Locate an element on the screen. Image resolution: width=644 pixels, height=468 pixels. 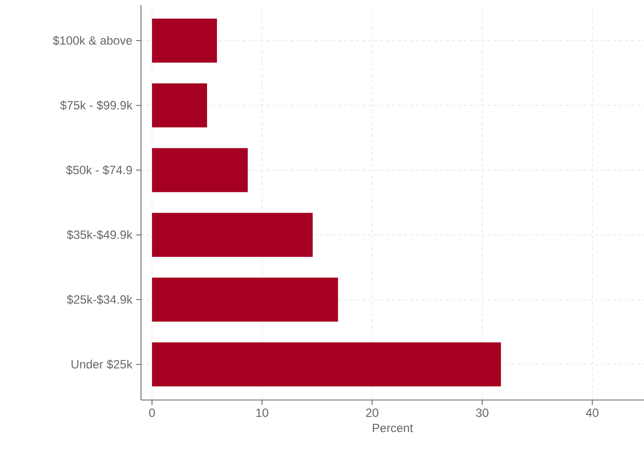
y-tick-label: $100k & above is located at coordinates (92, 41).